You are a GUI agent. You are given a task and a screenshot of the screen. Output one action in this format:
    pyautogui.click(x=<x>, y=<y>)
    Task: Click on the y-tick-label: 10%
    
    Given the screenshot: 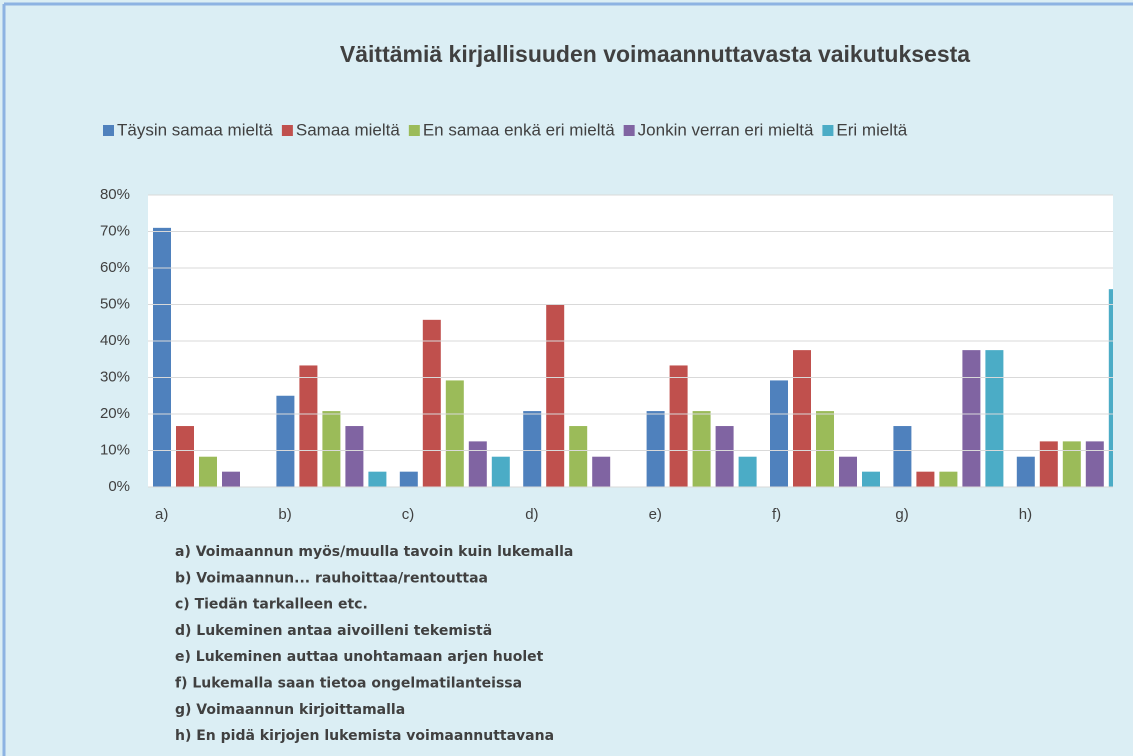 What is the action you would take?
    pyautogui.click(x=115, y=449)
    